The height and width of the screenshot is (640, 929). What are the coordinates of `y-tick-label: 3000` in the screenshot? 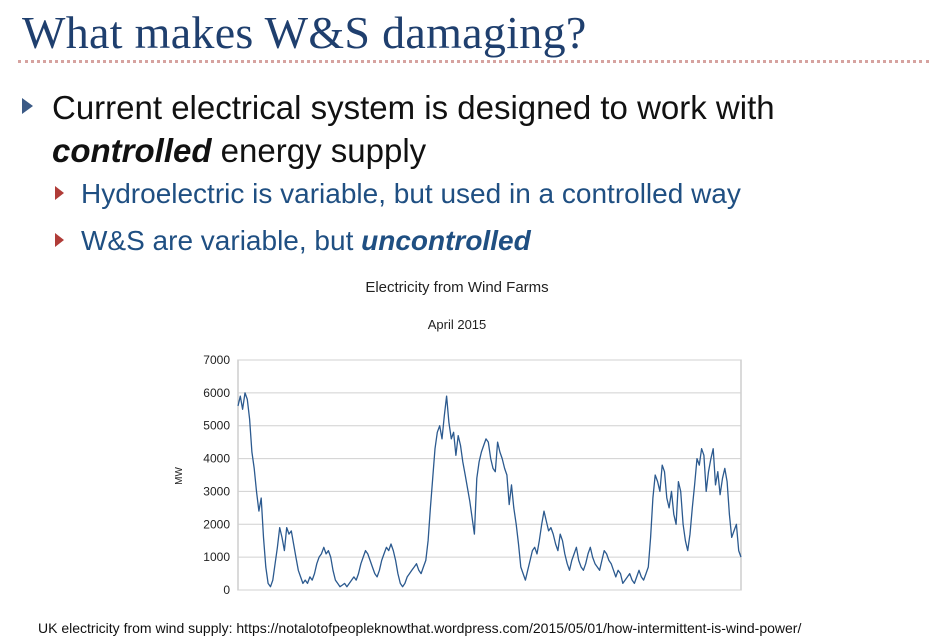 It's located at (216, 491).